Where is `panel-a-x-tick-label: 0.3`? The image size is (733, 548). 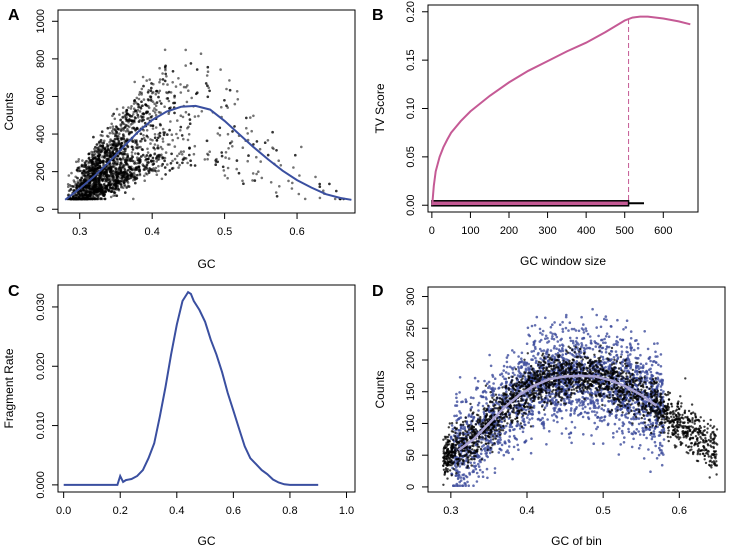
panel-a-x-tick-label: 0.3 is located at coordinates (79, 232).